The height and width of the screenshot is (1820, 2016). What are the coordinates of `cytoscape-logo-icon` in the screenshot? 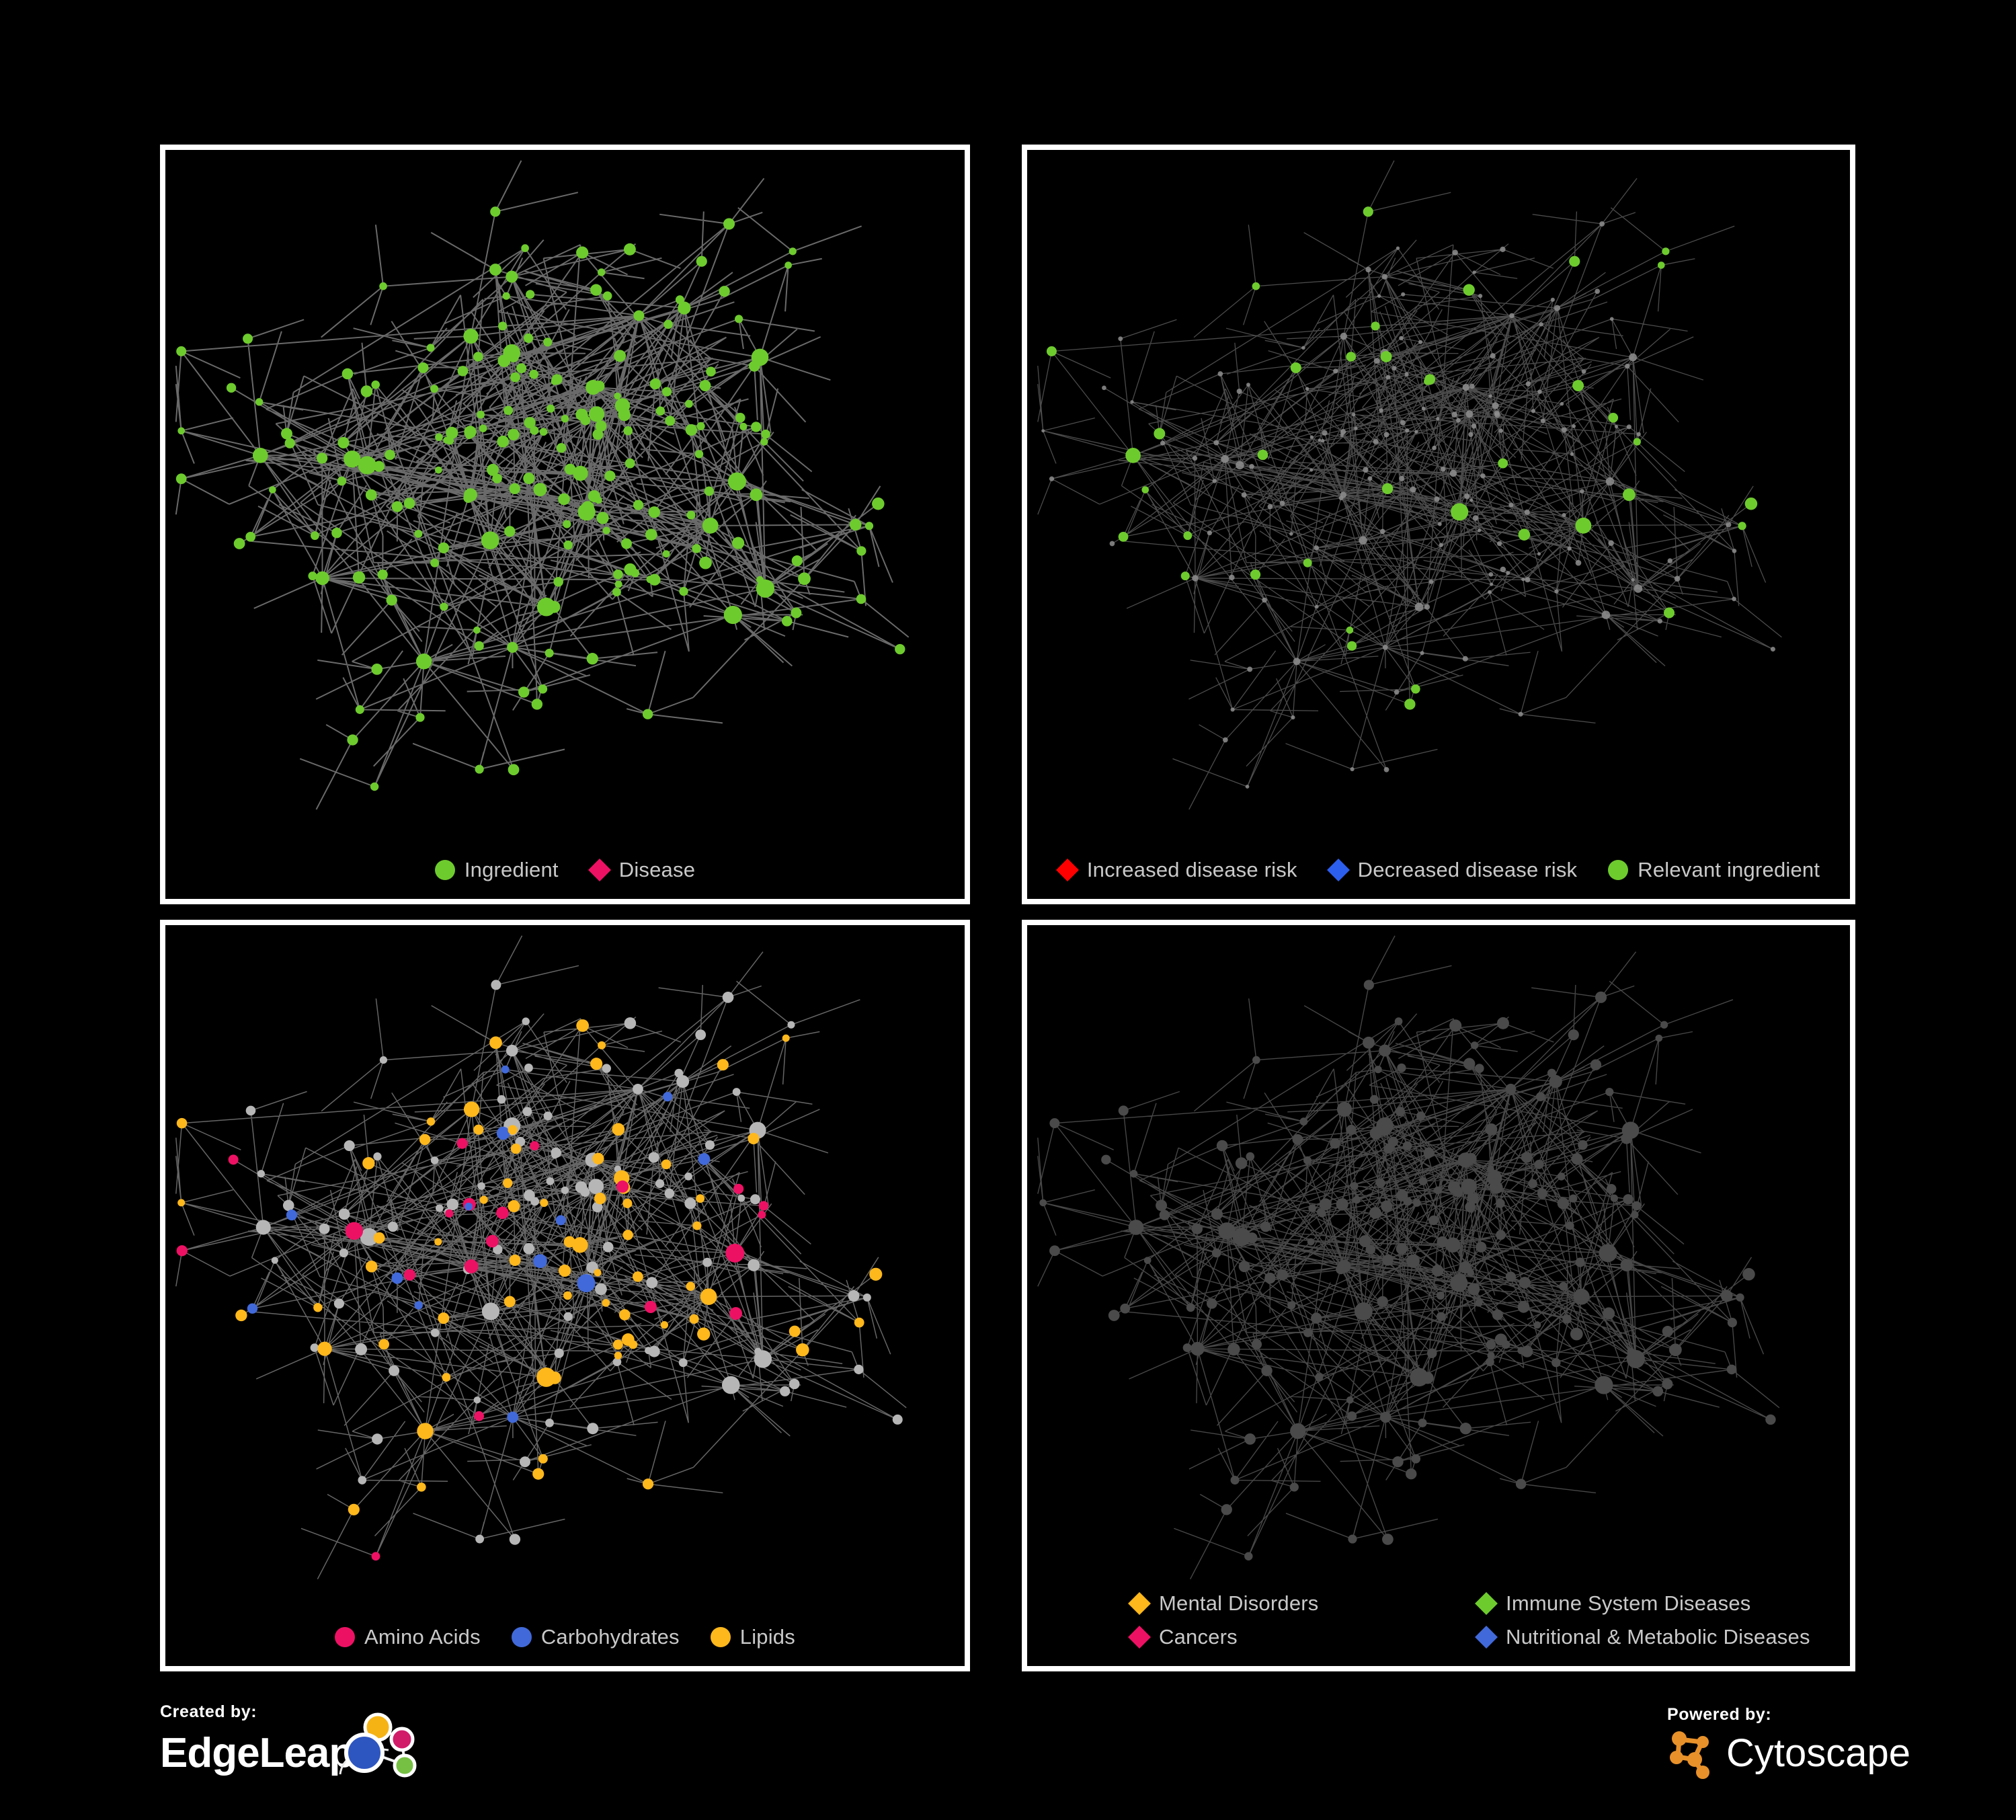 It's located at (1689, 1755).